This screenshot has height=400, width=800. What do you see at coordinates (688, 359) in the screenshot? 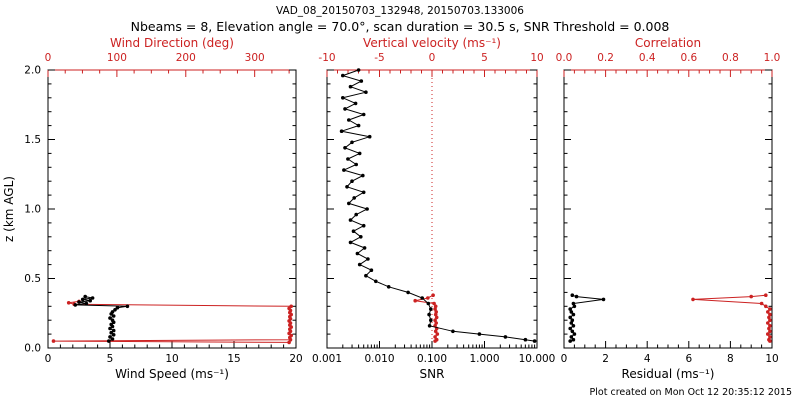
I see `bottom-tick-label: 6` at bounding box center [688, 359].